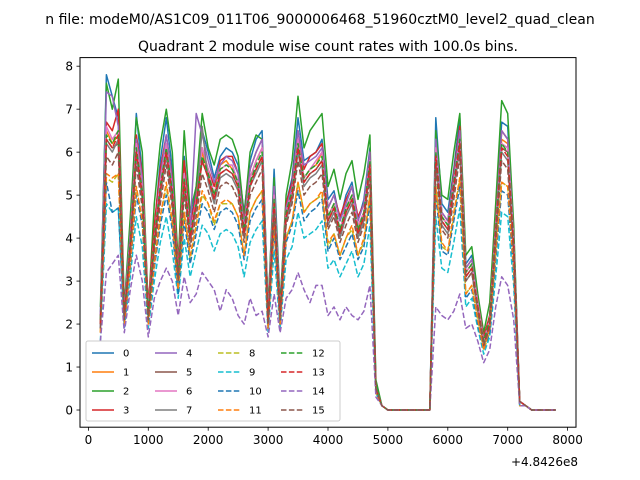 The height and width of the screenshot is (480, 640). I want to click on y-tick-label: 0, so click(69, 410).